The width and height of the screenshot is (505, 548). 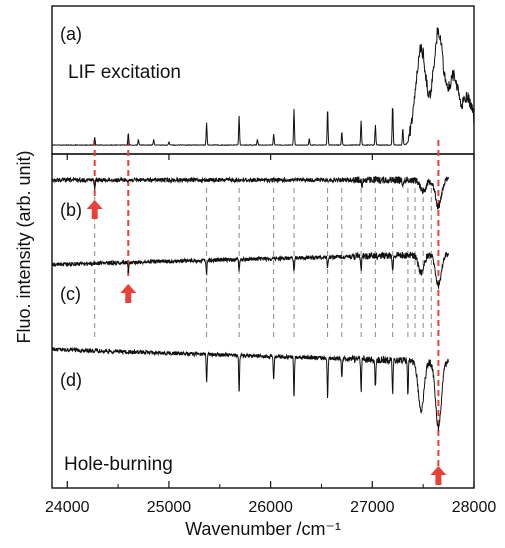 I want to click on x-axis-label: Wavenumber /cm⁻¹, so click(x=263, y=529).